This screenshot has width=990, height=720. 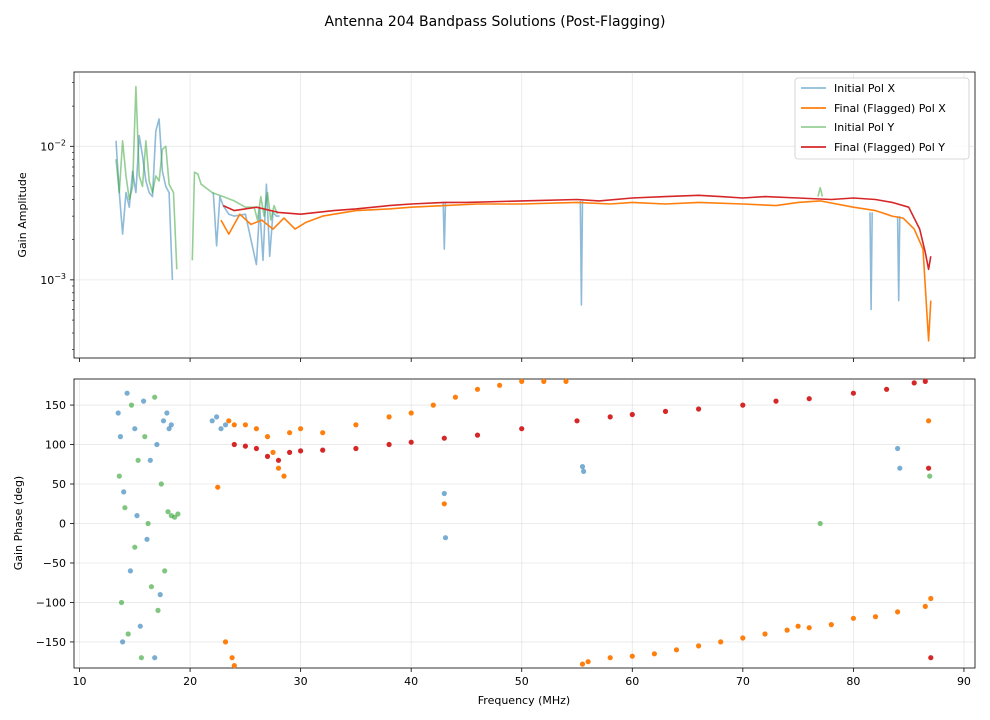 I want to click on amp-line-final-flagged-pol-x, so click(x=576, y=271).